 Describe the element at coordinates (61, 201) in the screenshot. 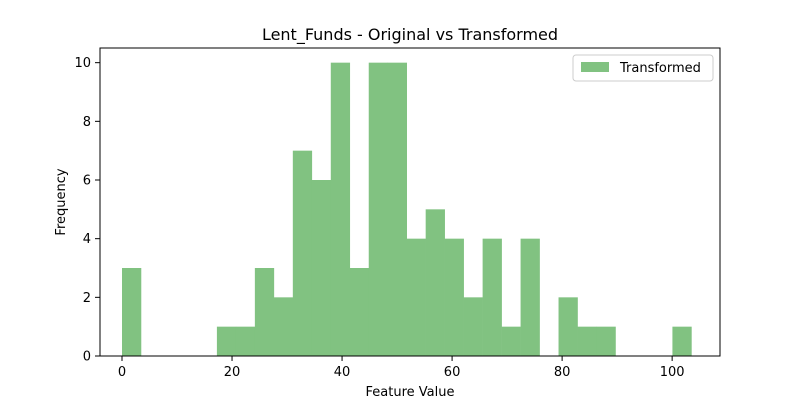

I see `y-axis-label: Frequency` at that location.